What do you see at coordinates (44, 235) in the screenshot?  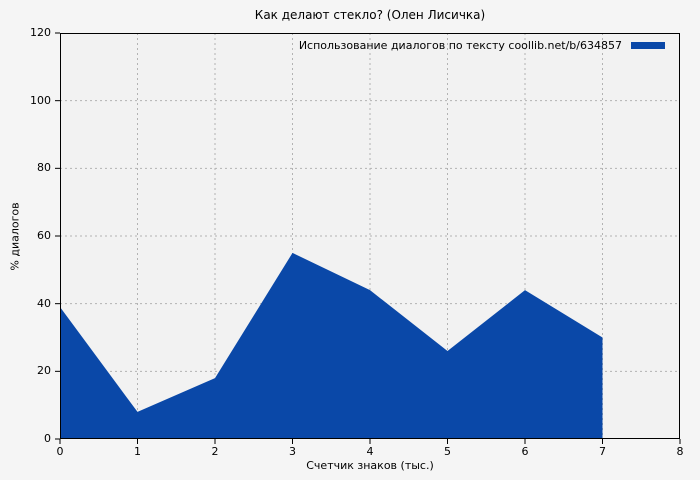 I see `y-tick-label: 60` at bounding box center [44, 235].